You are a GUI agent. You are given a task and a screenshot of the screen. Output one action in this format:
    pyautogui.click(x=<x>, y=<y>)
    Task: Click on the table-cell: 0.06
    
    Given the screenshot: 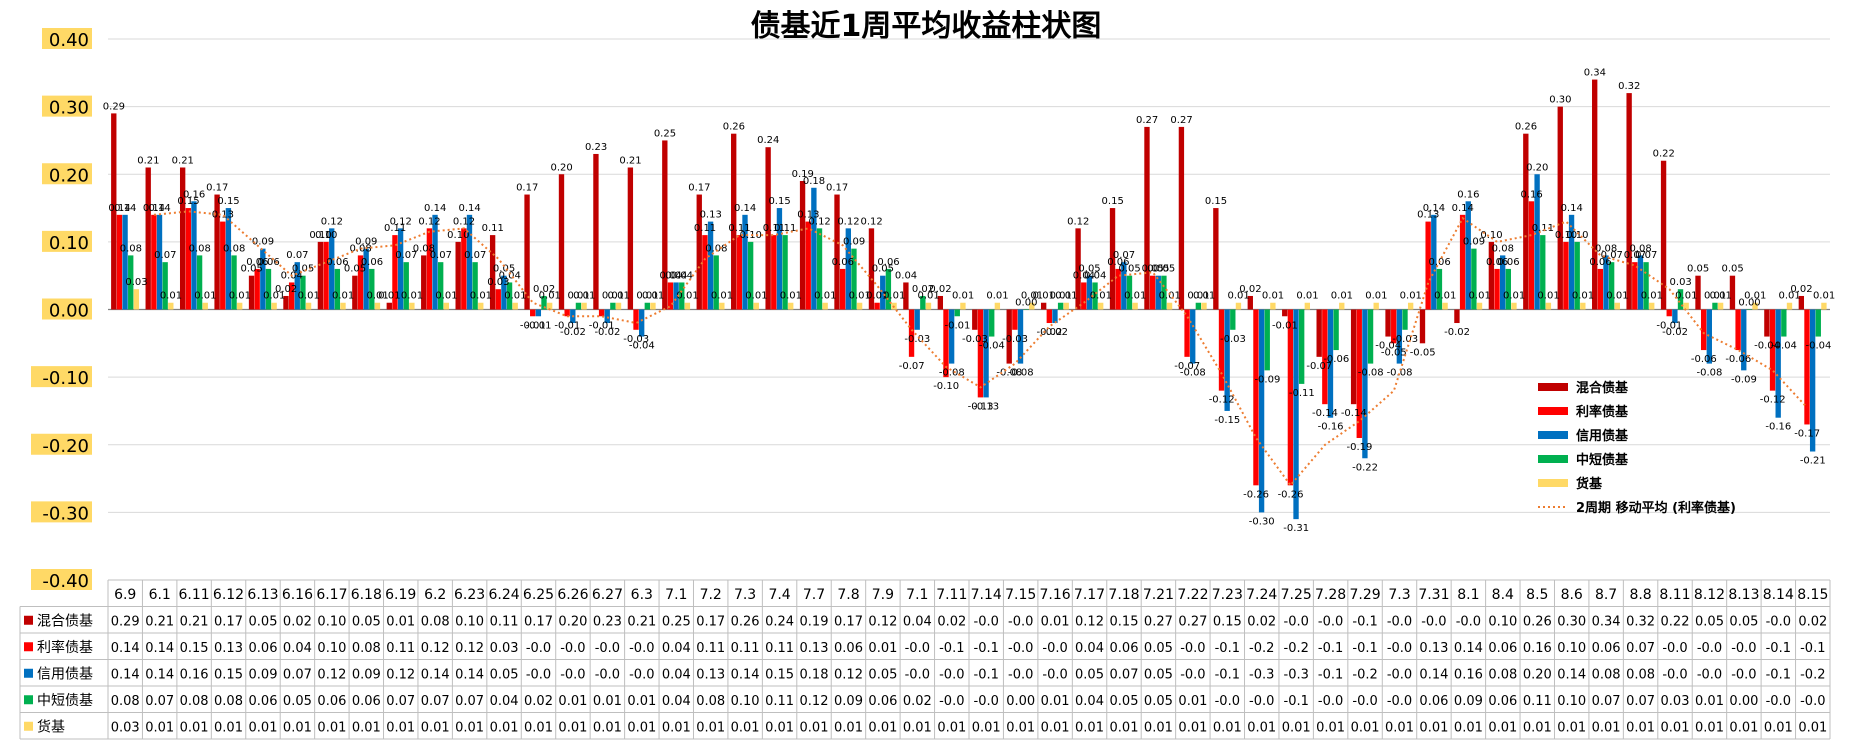 What is the action you would take?
    pyautogui.click(x=366, y=701)
    